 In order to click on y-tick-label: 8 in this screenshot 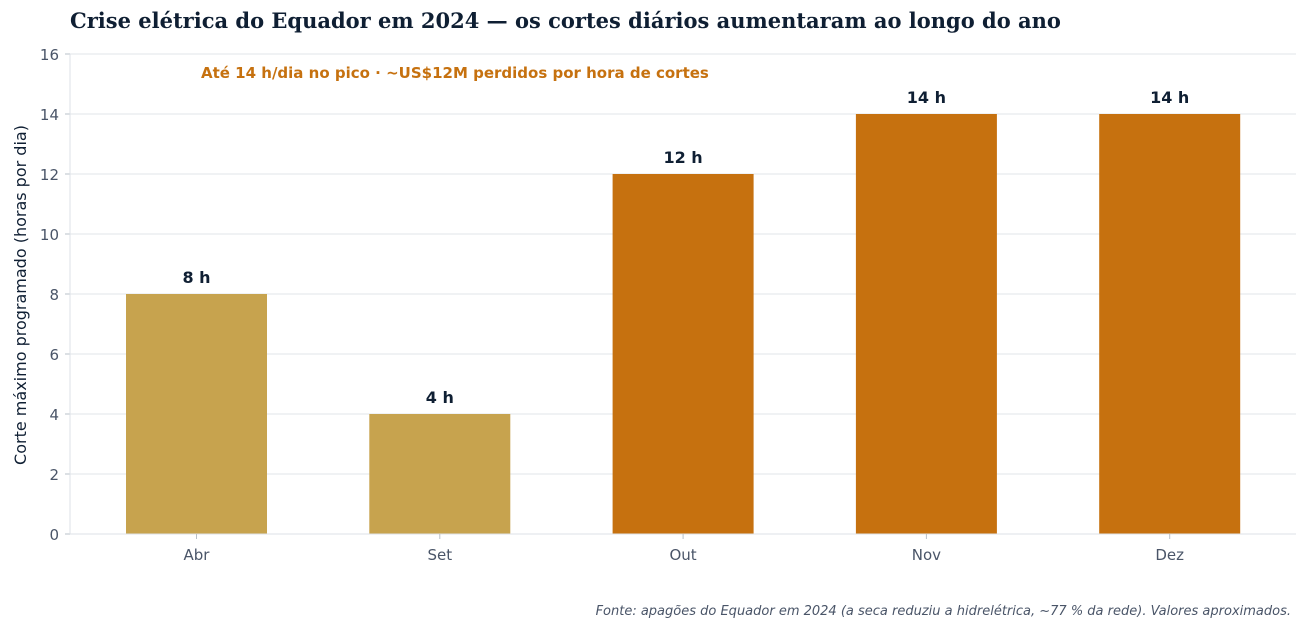, I will do `click(54, 295)`.